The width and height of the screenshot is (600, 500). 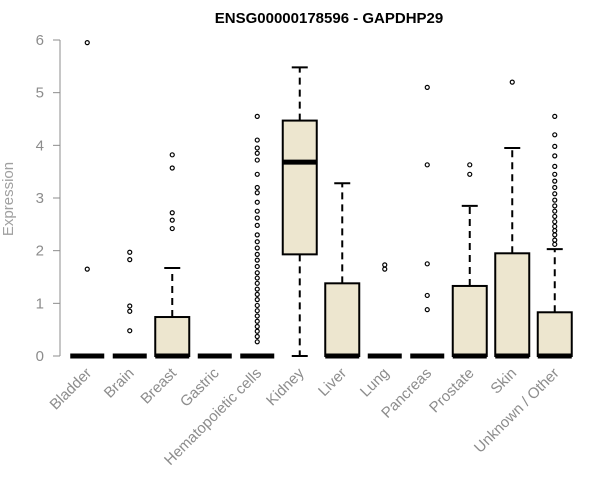 I want to click on x-tick-label: Liver, so click(x=332, y=382).